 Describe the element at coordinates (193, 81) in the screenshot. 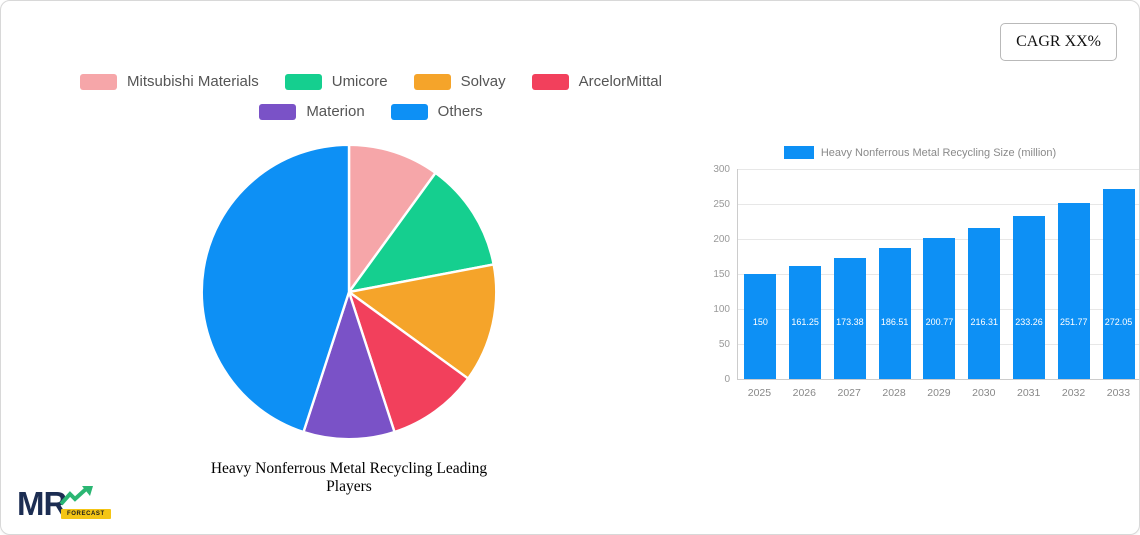

I see `legend-label: Mitsubishi Materials` at that location.